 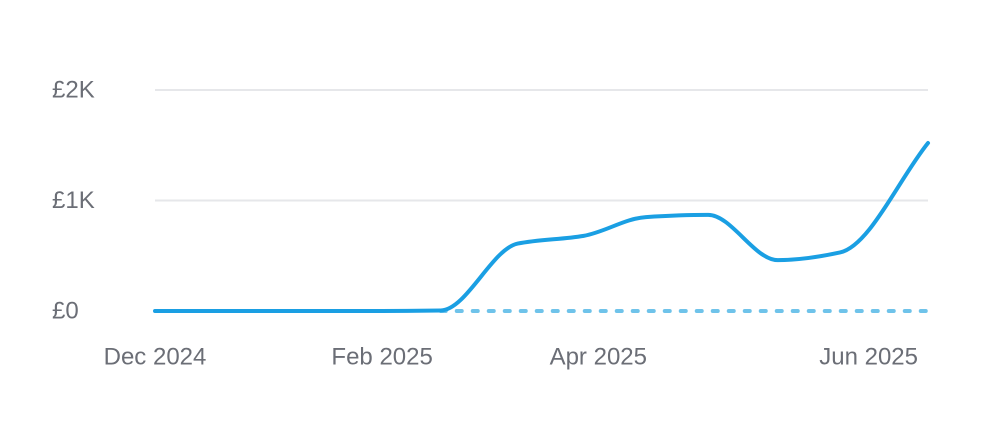 I want to click on x-tick-label: Dec 2024, so click(x=155, y=357).